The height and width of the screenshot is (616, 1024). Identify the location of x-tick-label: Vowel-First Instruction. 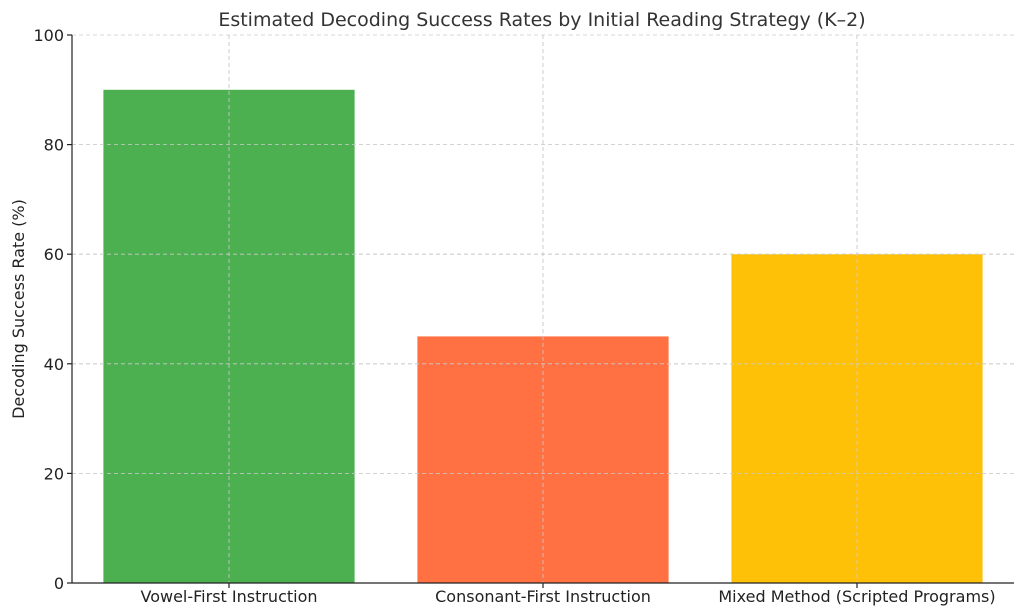
(228, 596).